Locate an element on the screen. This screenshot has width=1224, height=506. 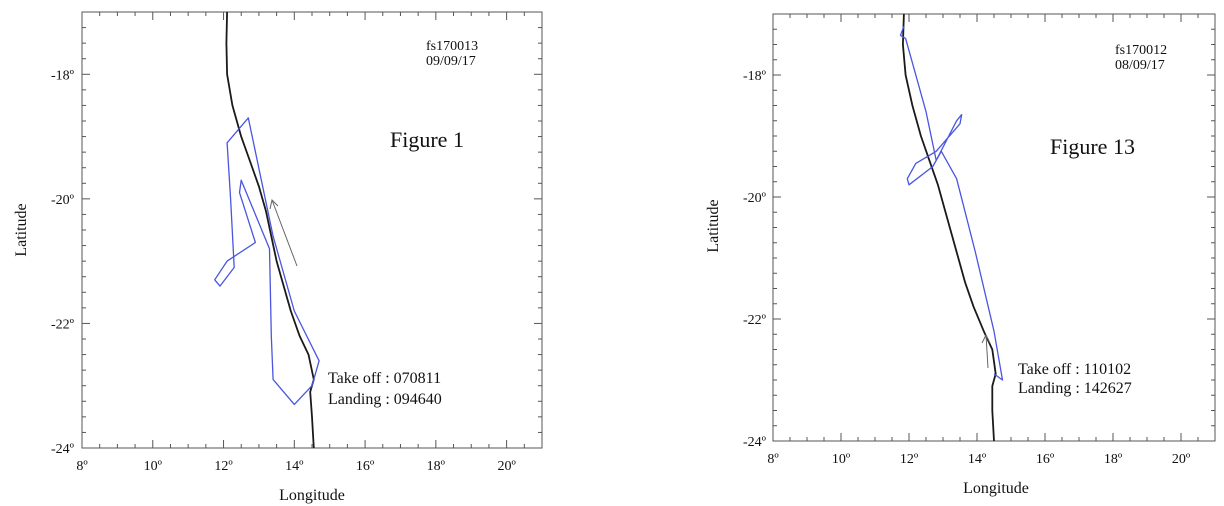
landing-time: Landing : 142627 is located at coordinates (1075, 388).